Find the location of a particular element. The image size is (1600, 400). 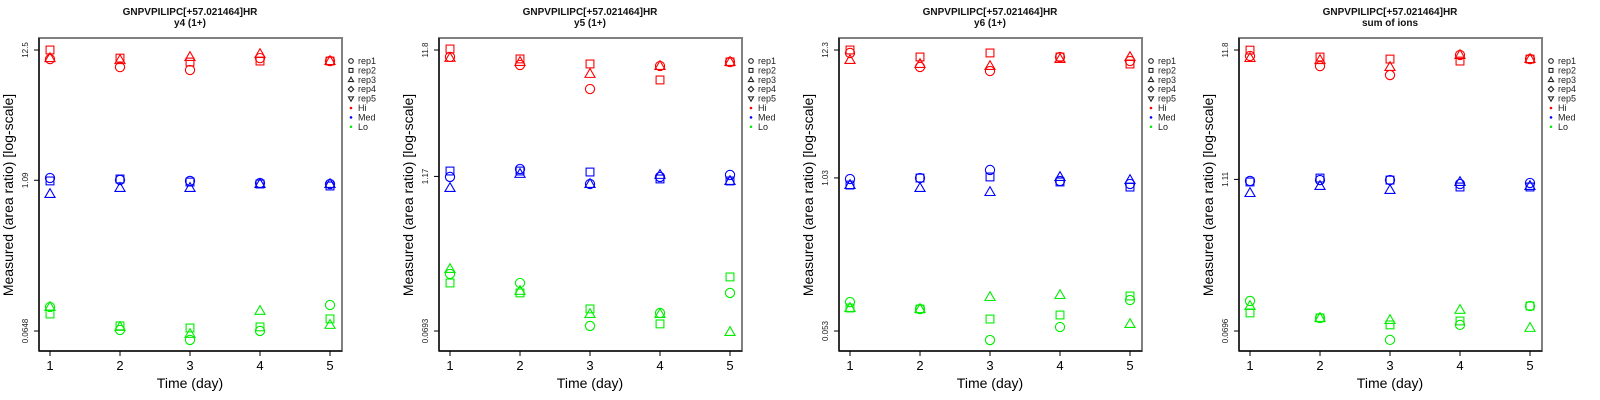

point-hi-rep1-day2 is located at coordinates (1320, 66).